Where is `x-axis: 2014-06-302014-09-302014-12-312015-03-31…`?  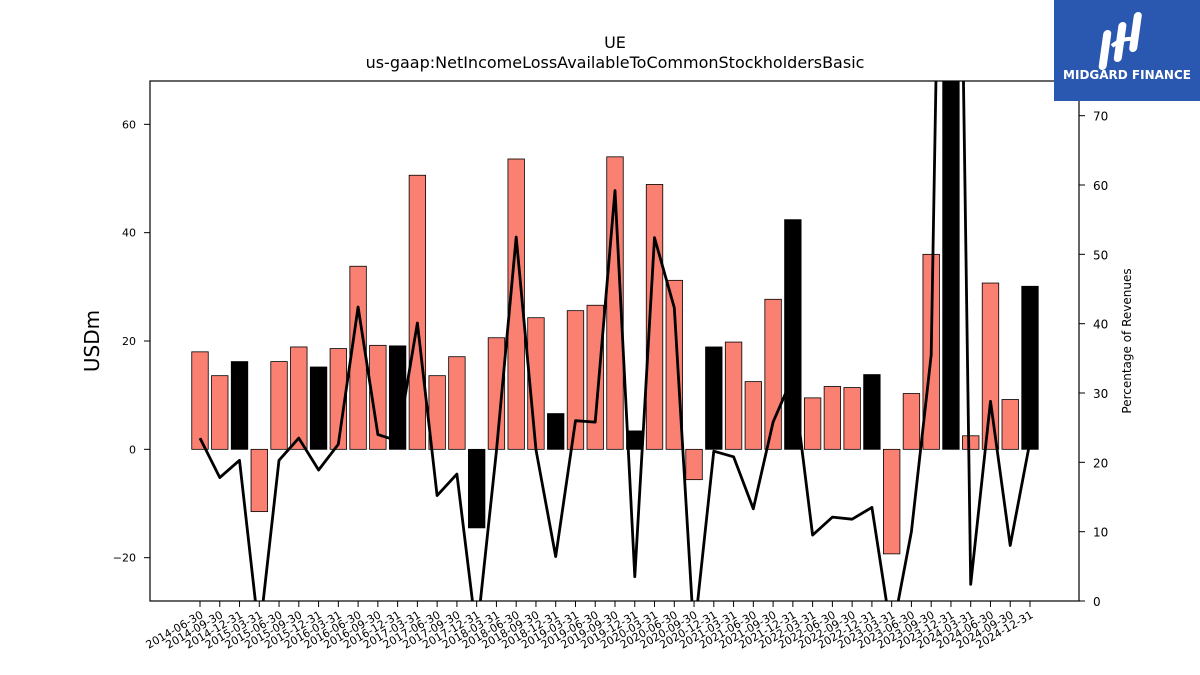
x-axis: 2014-06-302014-09-302014-12-312015-03-31… is located at coordinates (590, 626).